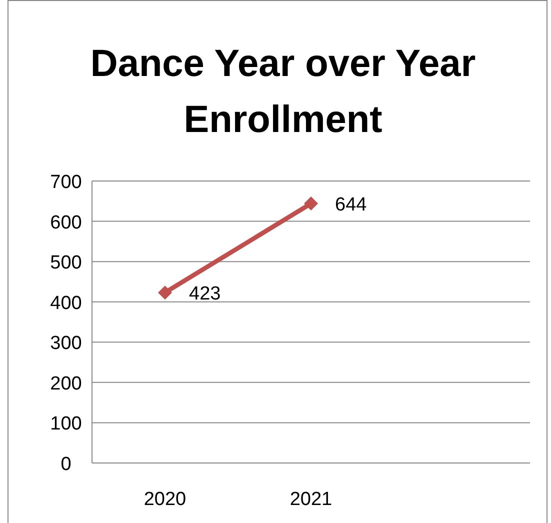 The image size is (551, 523). Describe the element at coordinates (165, 499) in the screenshot. I see `x-tick-label: 2020` at that location.